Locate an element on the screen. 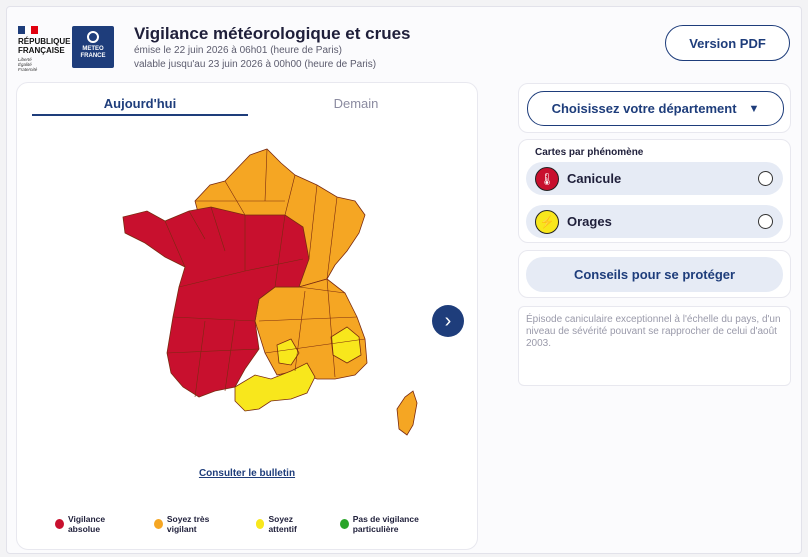  orages-radio is located at coordinates (765, 221).